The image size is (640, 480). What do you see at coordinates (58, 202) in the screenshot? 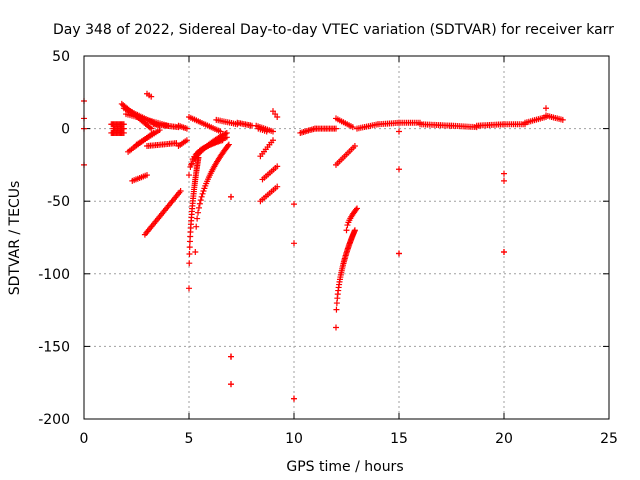
I see `y-tick-label: -50` at bounding box center [58, 202].